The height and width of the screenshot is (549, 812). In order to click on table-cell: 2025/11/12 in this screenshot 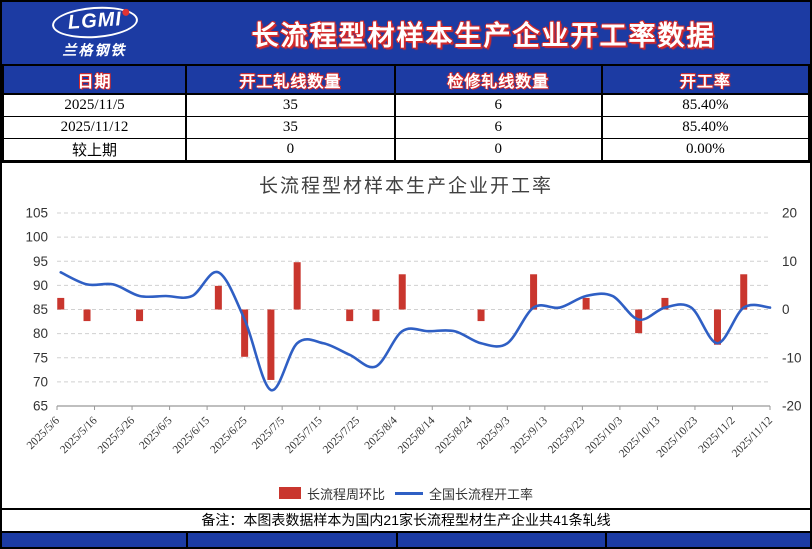, I will do `click(94, 127)`.